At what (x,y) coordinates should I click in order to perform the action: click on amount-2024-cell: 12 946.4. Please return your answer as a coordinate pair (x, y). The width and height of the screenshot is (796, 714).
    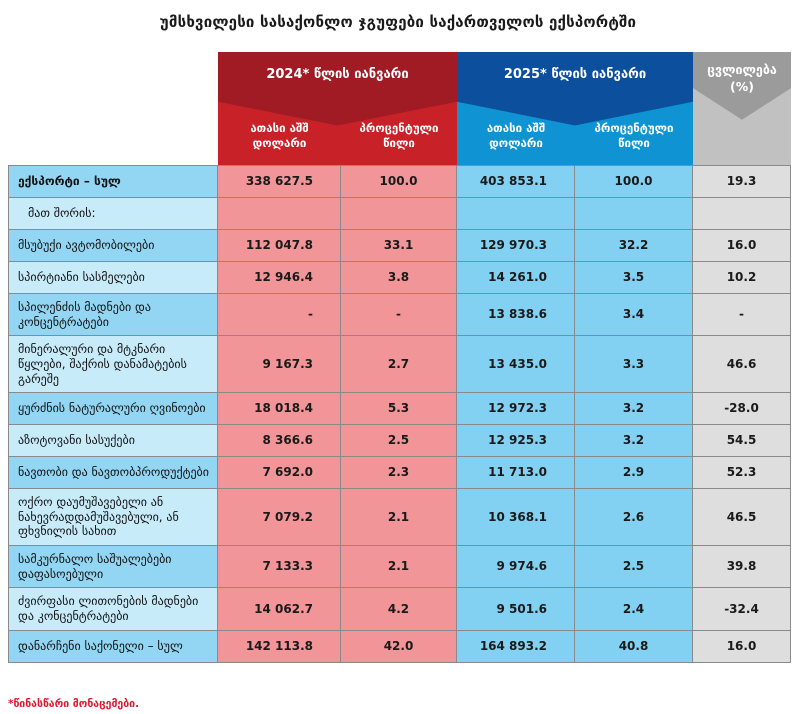
    Looking at the image, I should click on (279, 277).